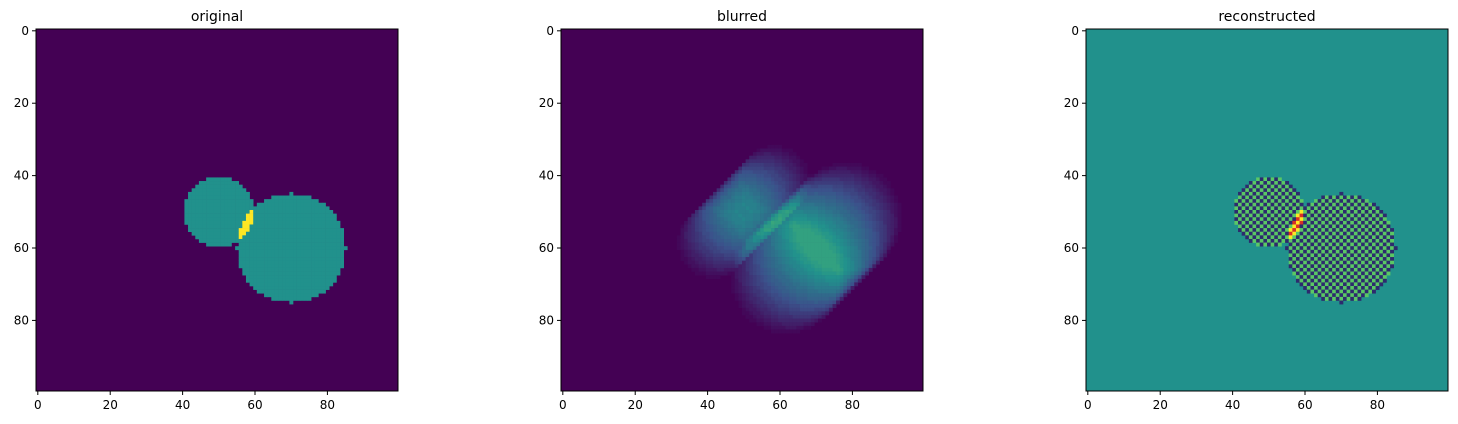 Image resolution: width=1458 pixels, height=424 pixels. Describe the element at coordinates (563, 405) in the screenshot. I see `x-tick-label: 0` at that location.